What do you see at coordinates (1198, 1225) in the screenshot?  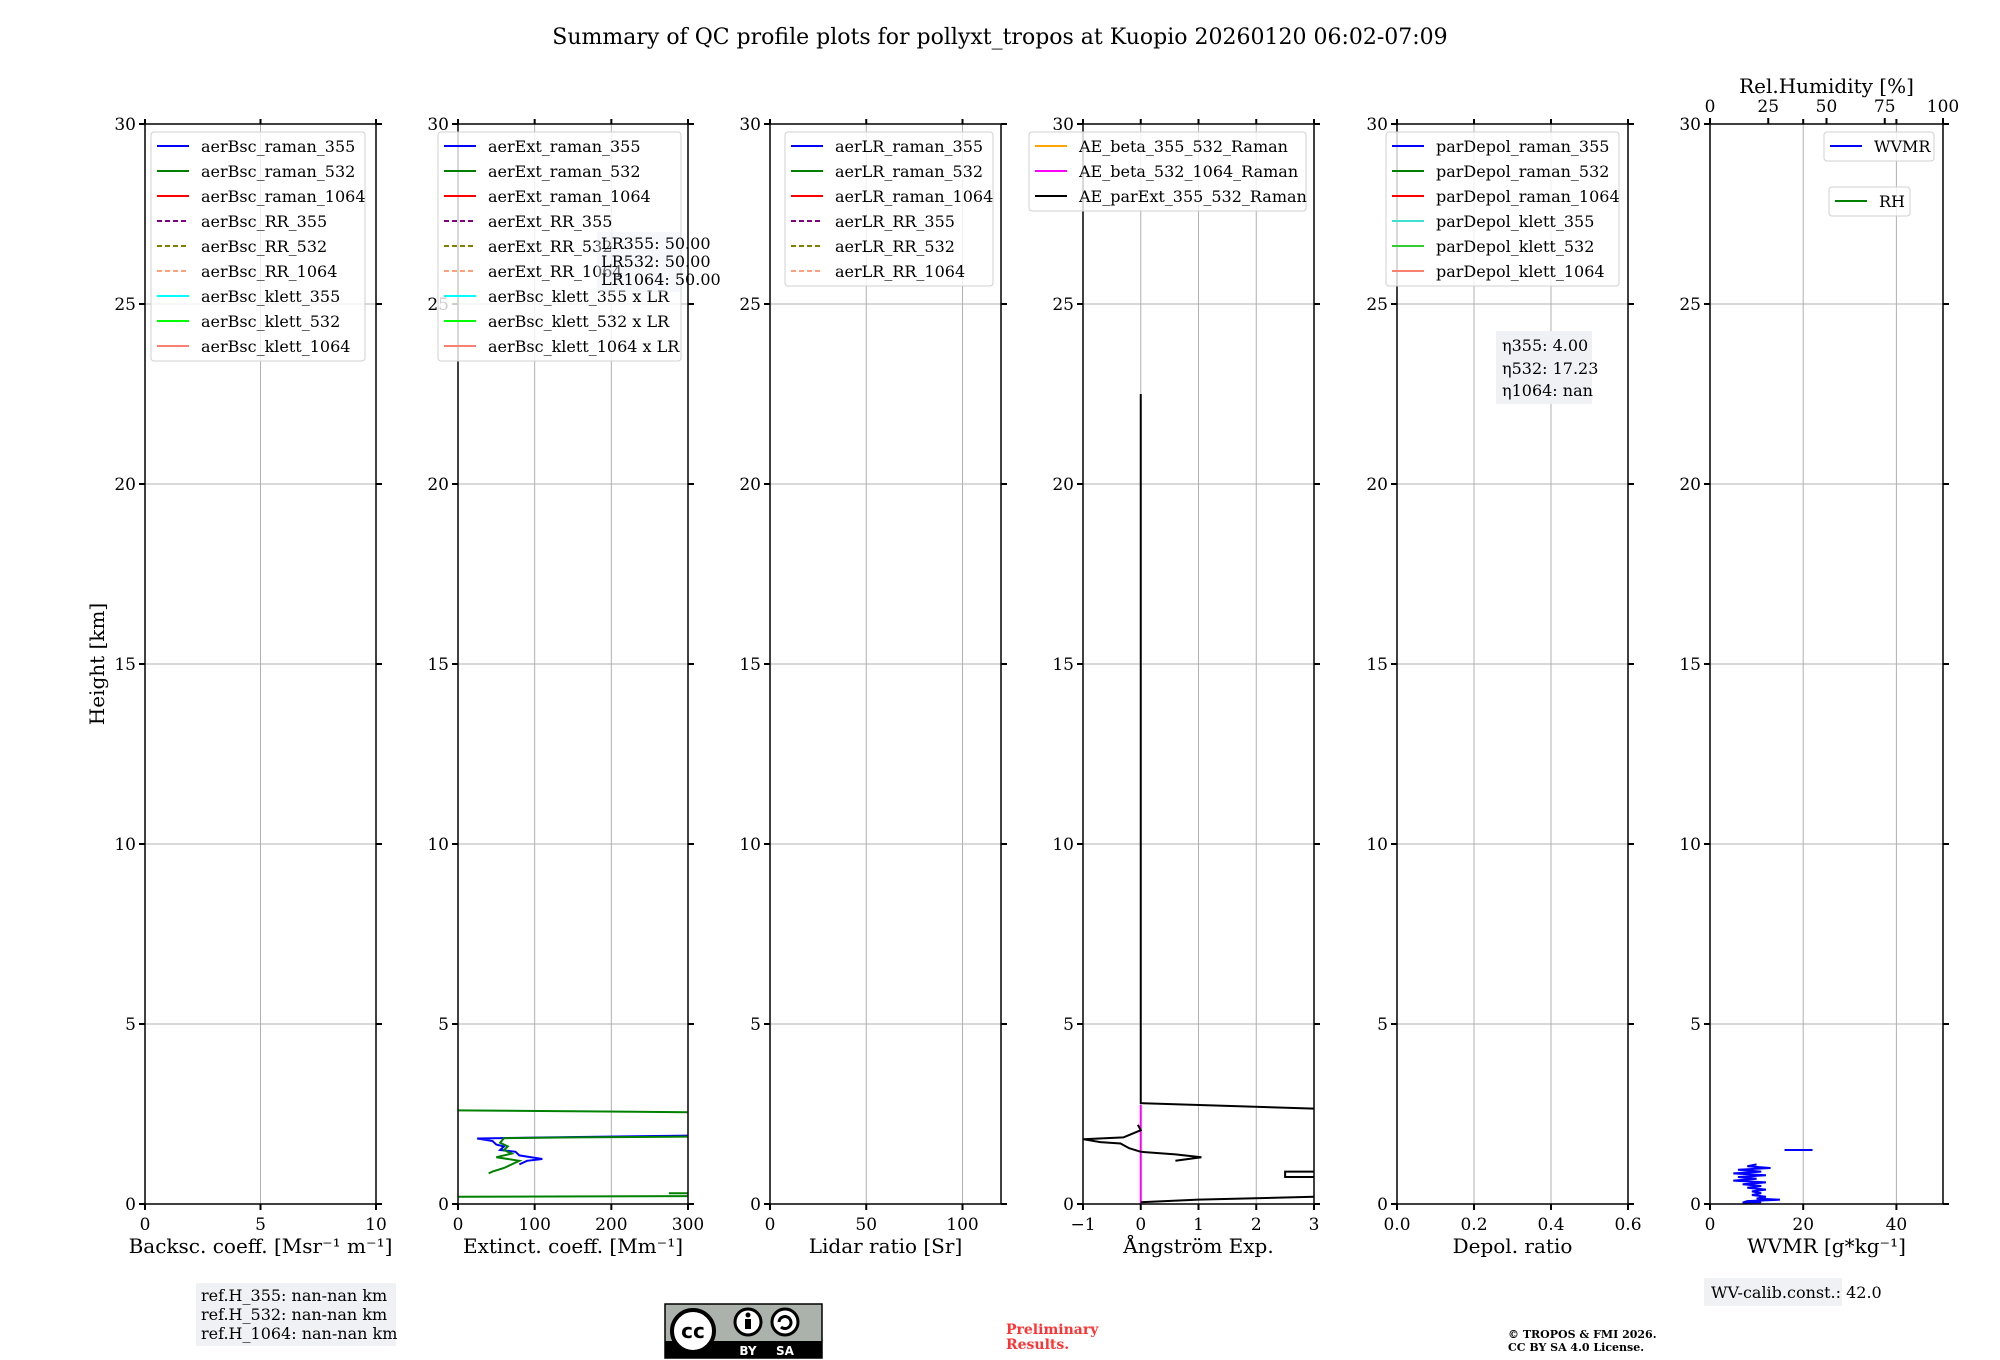 I see `x-tick-label: 1` at bounding box center [1198, 1225].